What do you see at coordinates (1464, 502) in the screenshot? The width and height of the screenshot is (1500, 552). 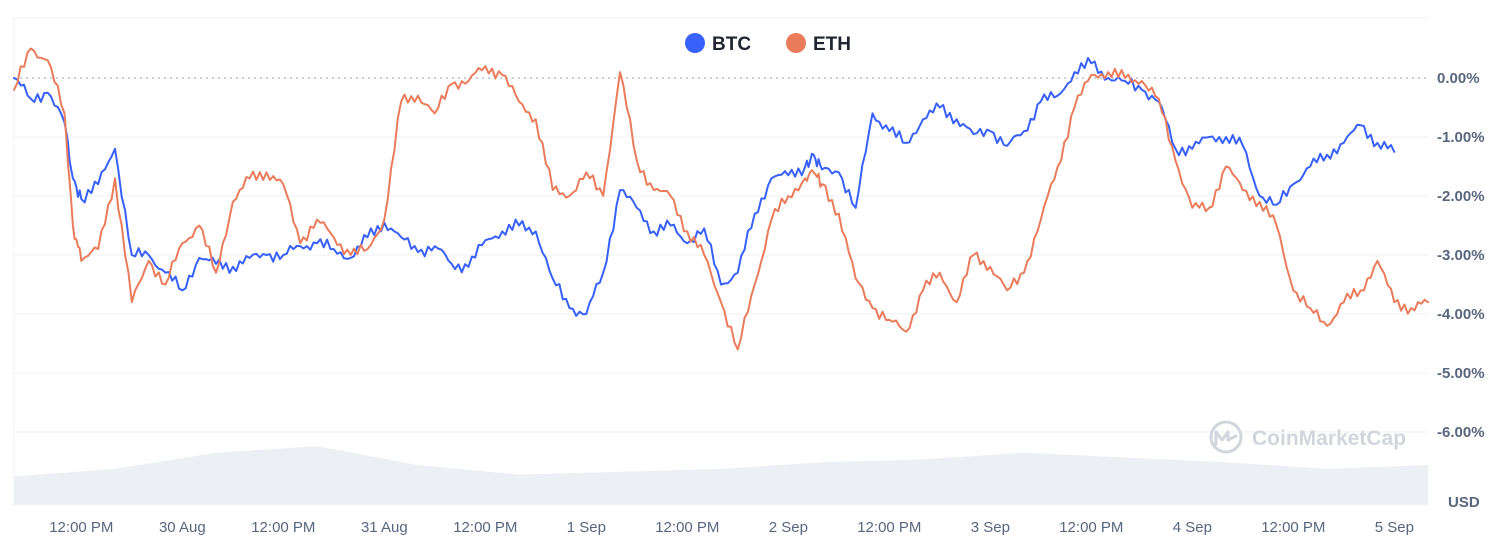 I see `y-axis-unit: USD` at bounding box center [1464, 502].